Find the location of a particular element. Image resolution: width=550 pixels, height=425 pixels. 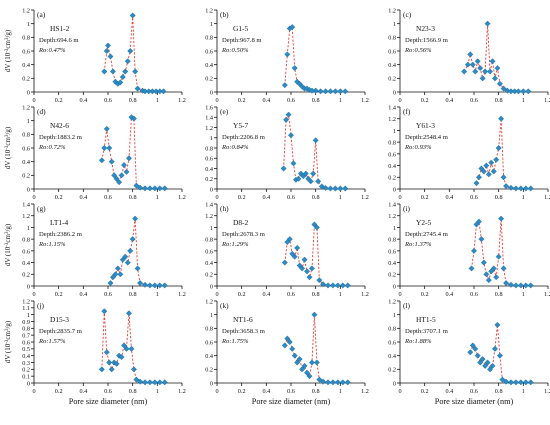

ro-label: Ro:1.57% is located at coordinates (52, 341).